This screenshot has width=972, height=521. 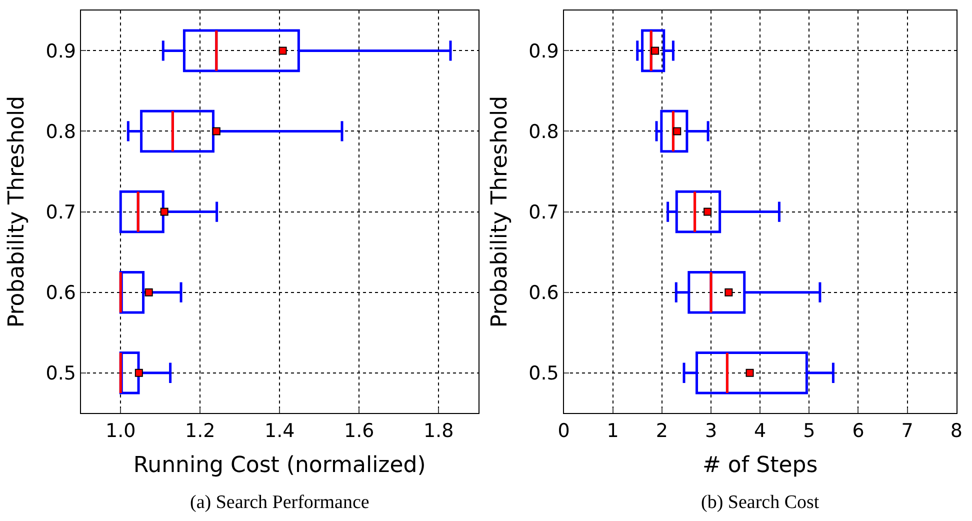 I want to click on x-tick-label: 1.4, so click(x=279, y=431).